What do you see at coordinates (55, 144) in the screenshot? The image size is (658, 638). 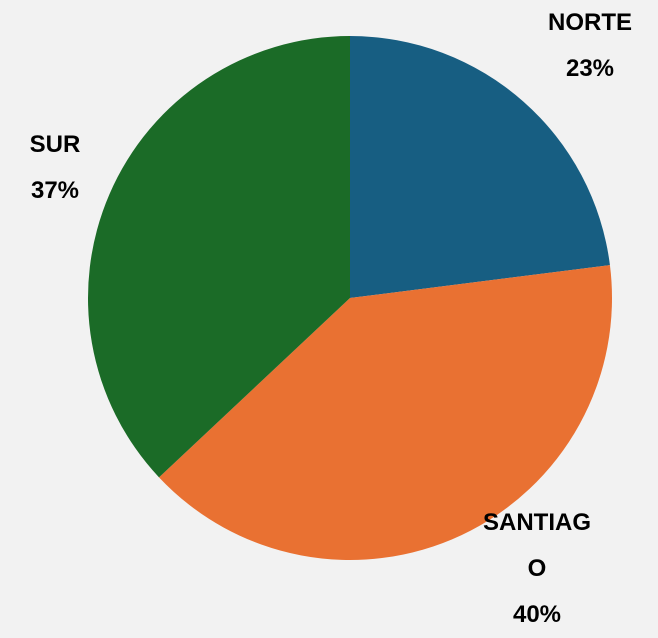 I see `slice-name: SUR` at bounding box center [55, 144].